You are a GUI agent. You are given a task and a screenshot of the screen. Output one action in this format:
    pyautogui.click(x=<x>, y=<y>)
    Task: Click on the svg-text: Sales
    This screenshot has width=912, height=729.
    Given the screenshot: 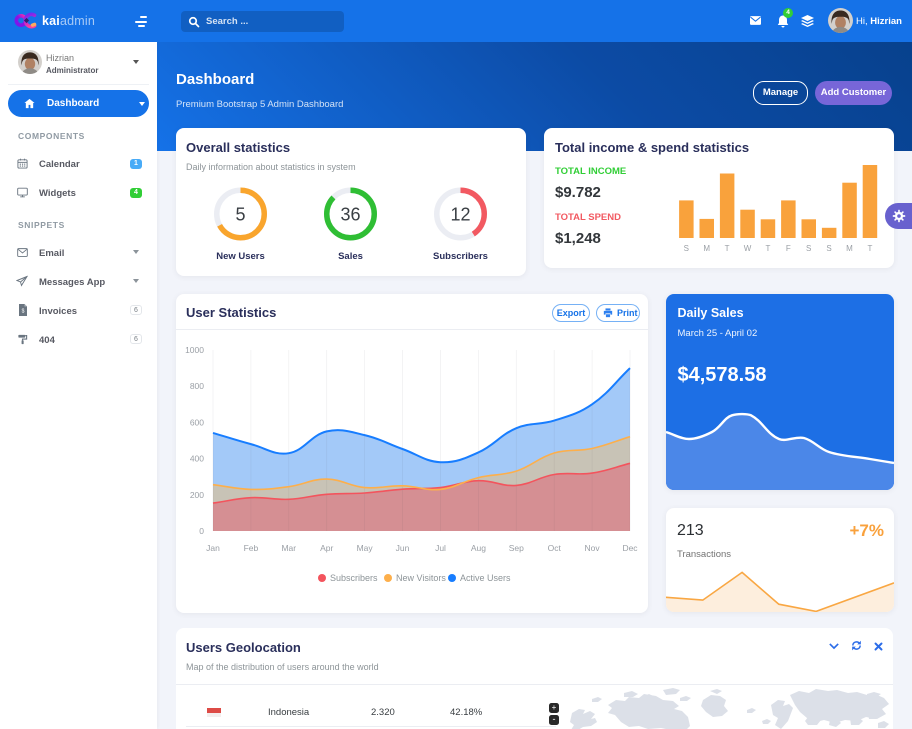 What is the action you would take?
    pyautogui.click(x=350, y=256)
    